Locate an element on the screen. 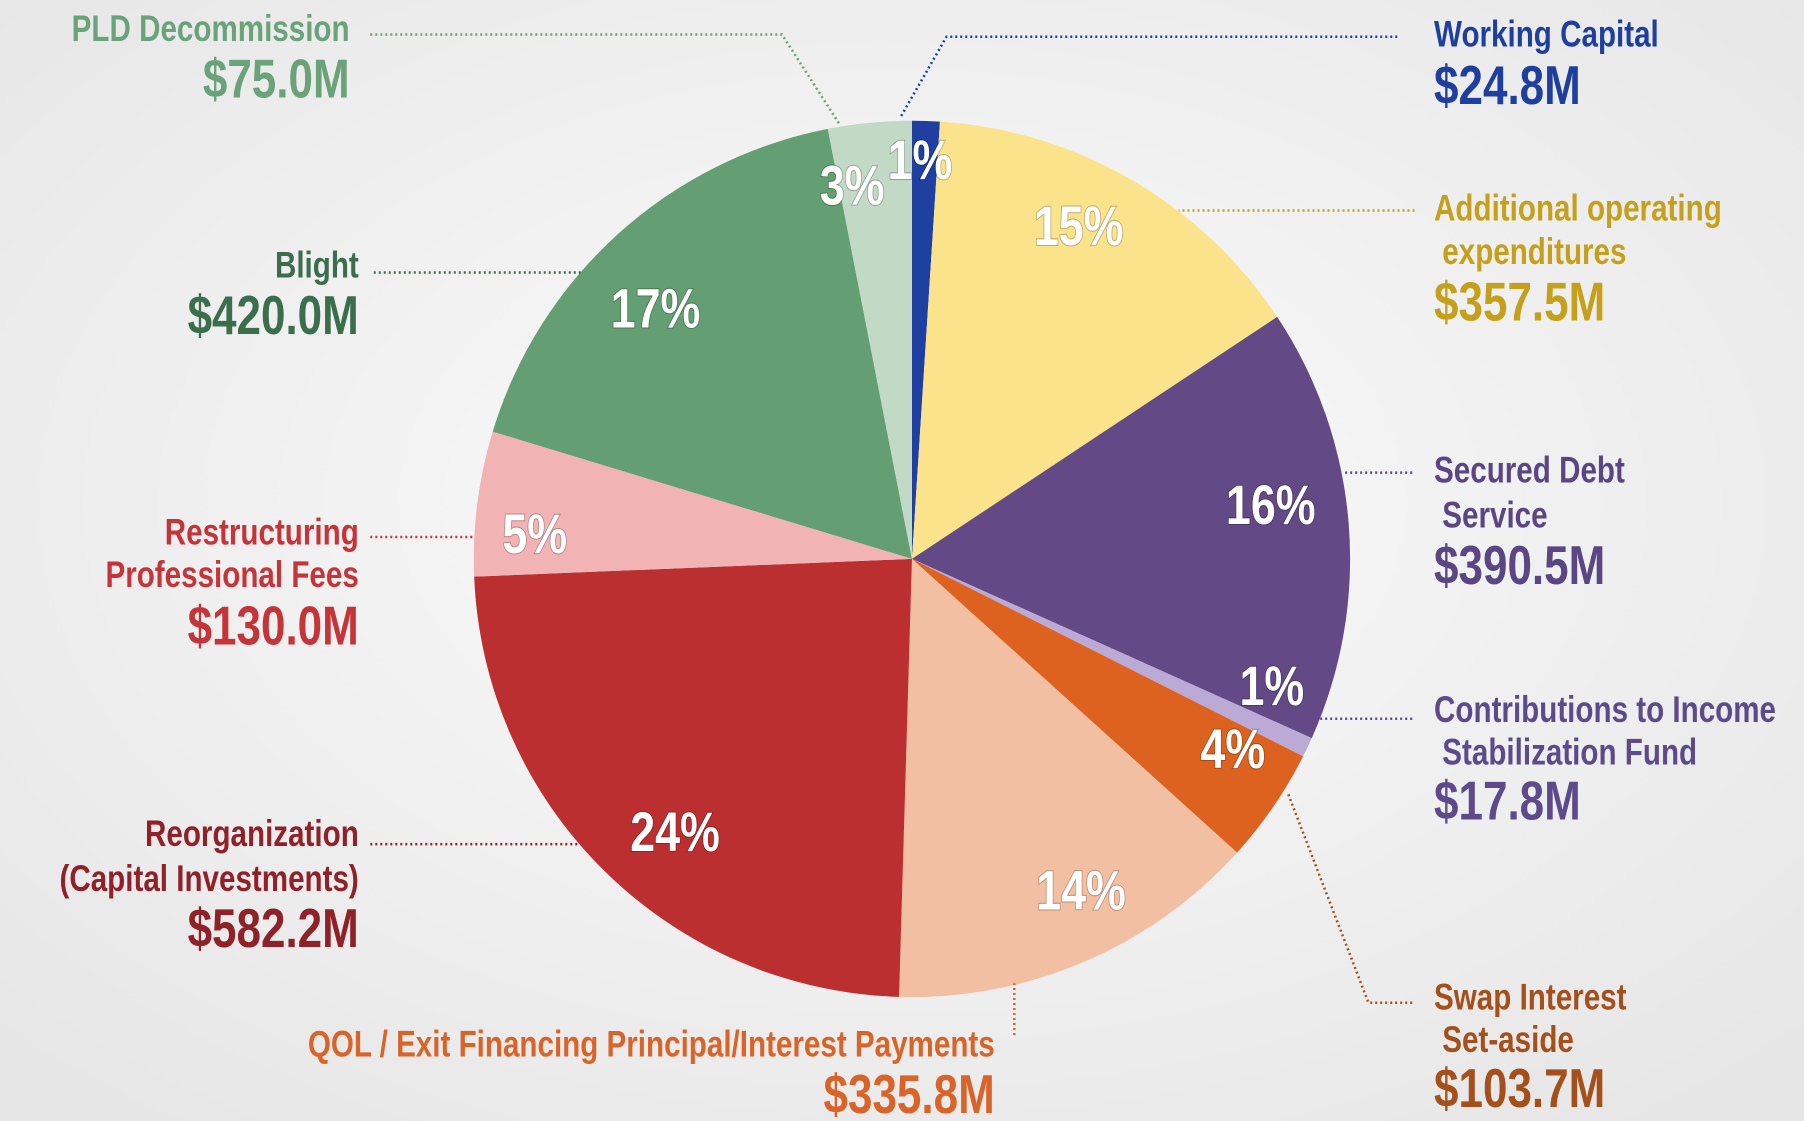  value-label: $420.0M is located at coordinates (273, 316).